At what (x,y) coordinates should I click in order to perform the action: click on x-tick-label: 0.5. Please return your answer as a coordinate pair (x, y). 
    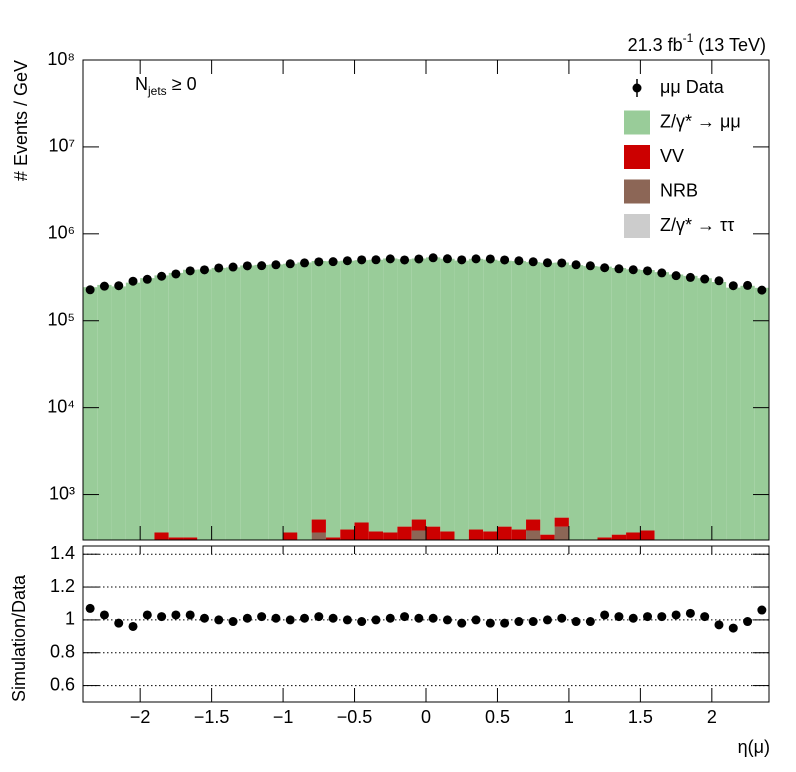
    Looking at the image, I should click on (497, 717).